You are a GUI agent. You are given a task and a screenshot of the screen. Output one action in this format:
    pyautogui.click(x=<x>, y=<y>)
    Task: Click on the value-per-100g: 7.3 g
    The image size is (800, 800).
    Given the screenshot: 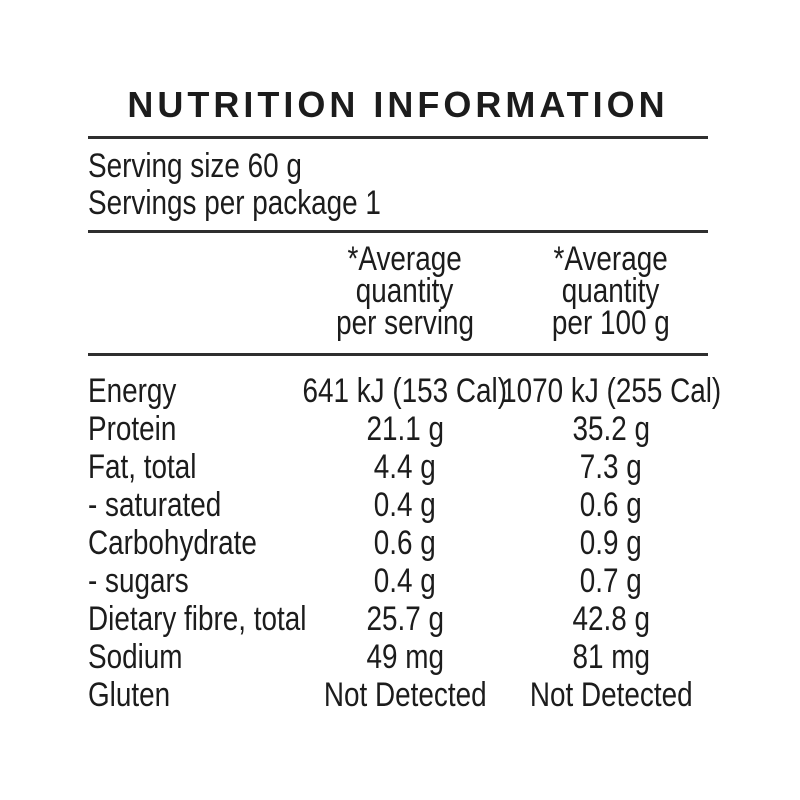 What is the action you would take?
    pyautogui.click(x=611, y=467)
    